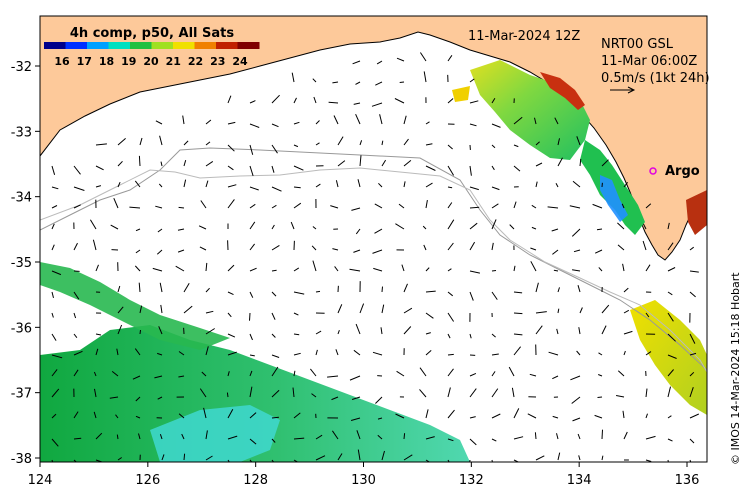 The width and height of the screenshot is (750, 496). Describe the element at coordinates (84, 61) in the screenshot. I see `colorbar-tick-label: 17` at that location.